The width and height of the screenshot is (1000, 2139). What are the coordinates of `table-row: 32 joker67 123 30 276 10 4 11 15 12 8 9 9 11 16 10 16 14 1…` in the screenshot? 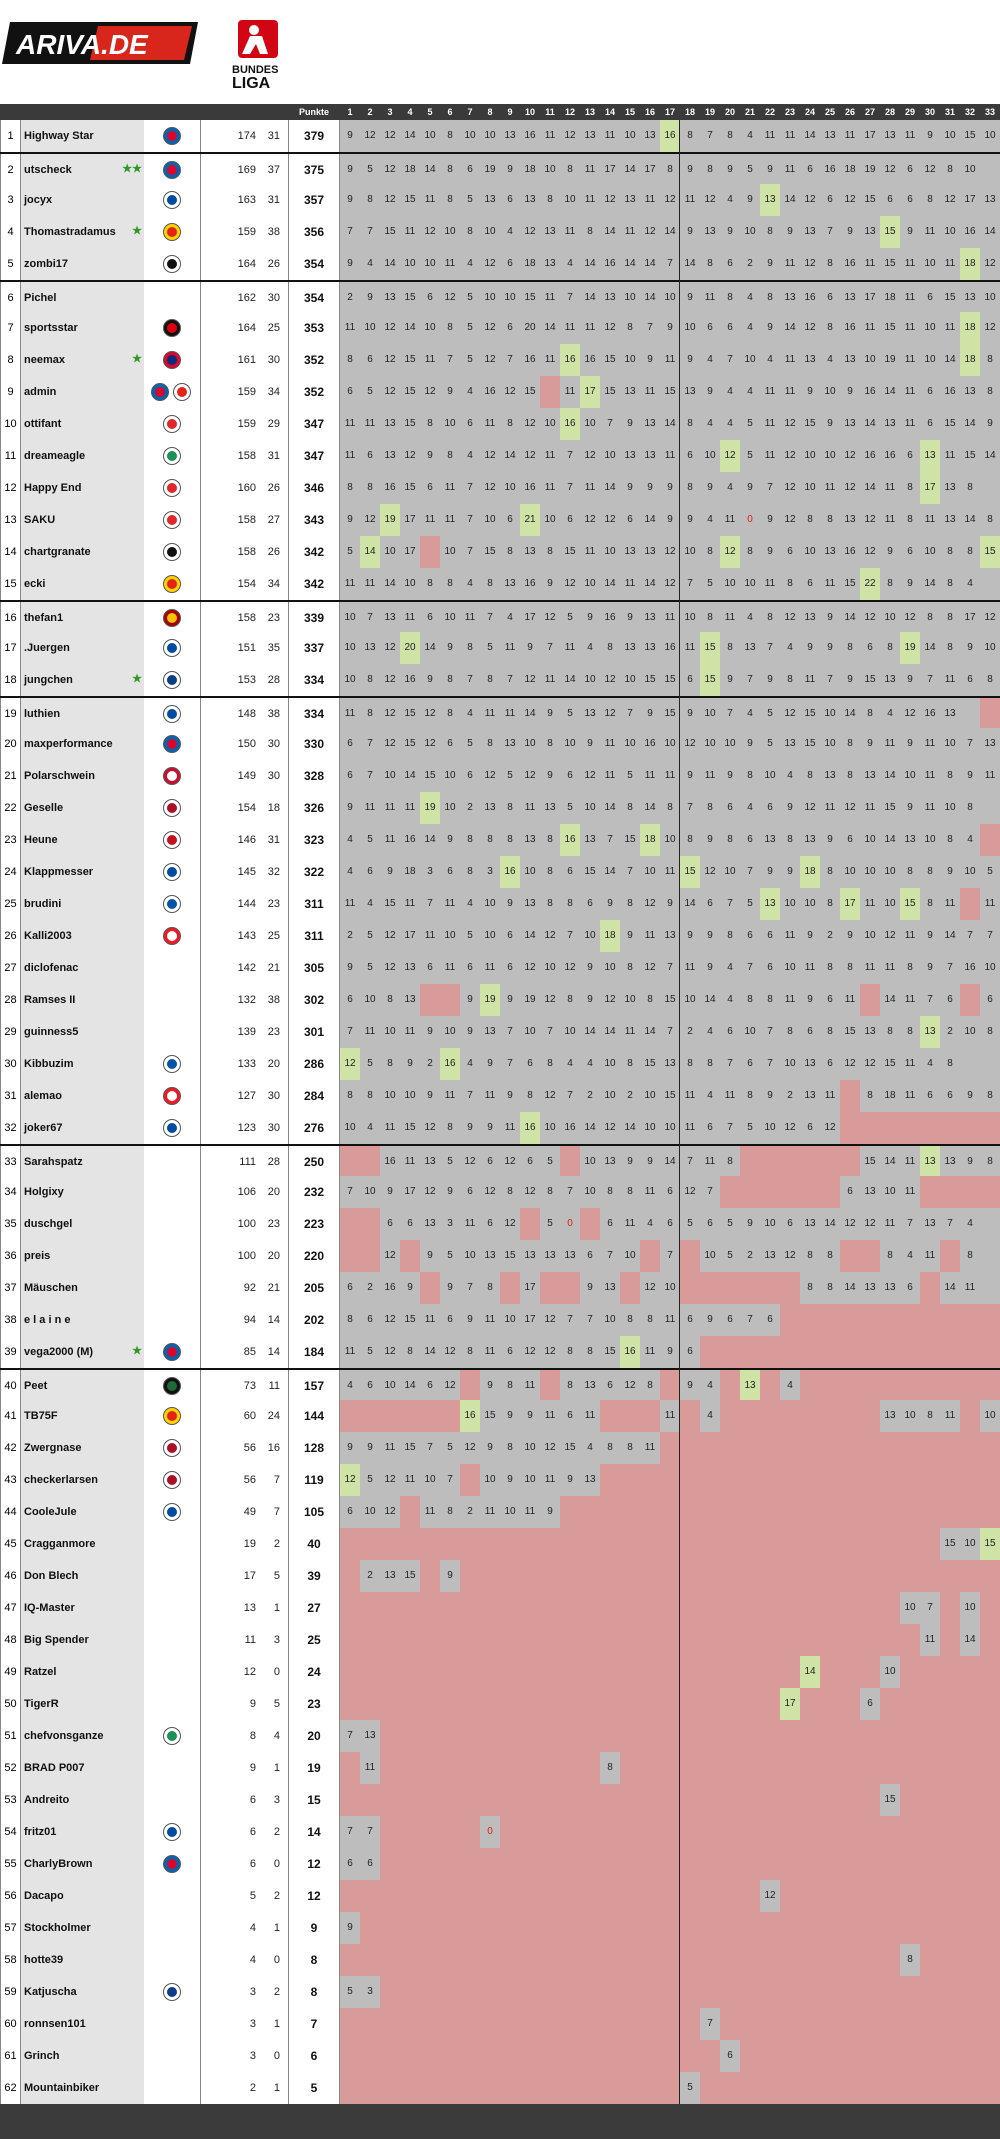 It's located at (500, 1128).